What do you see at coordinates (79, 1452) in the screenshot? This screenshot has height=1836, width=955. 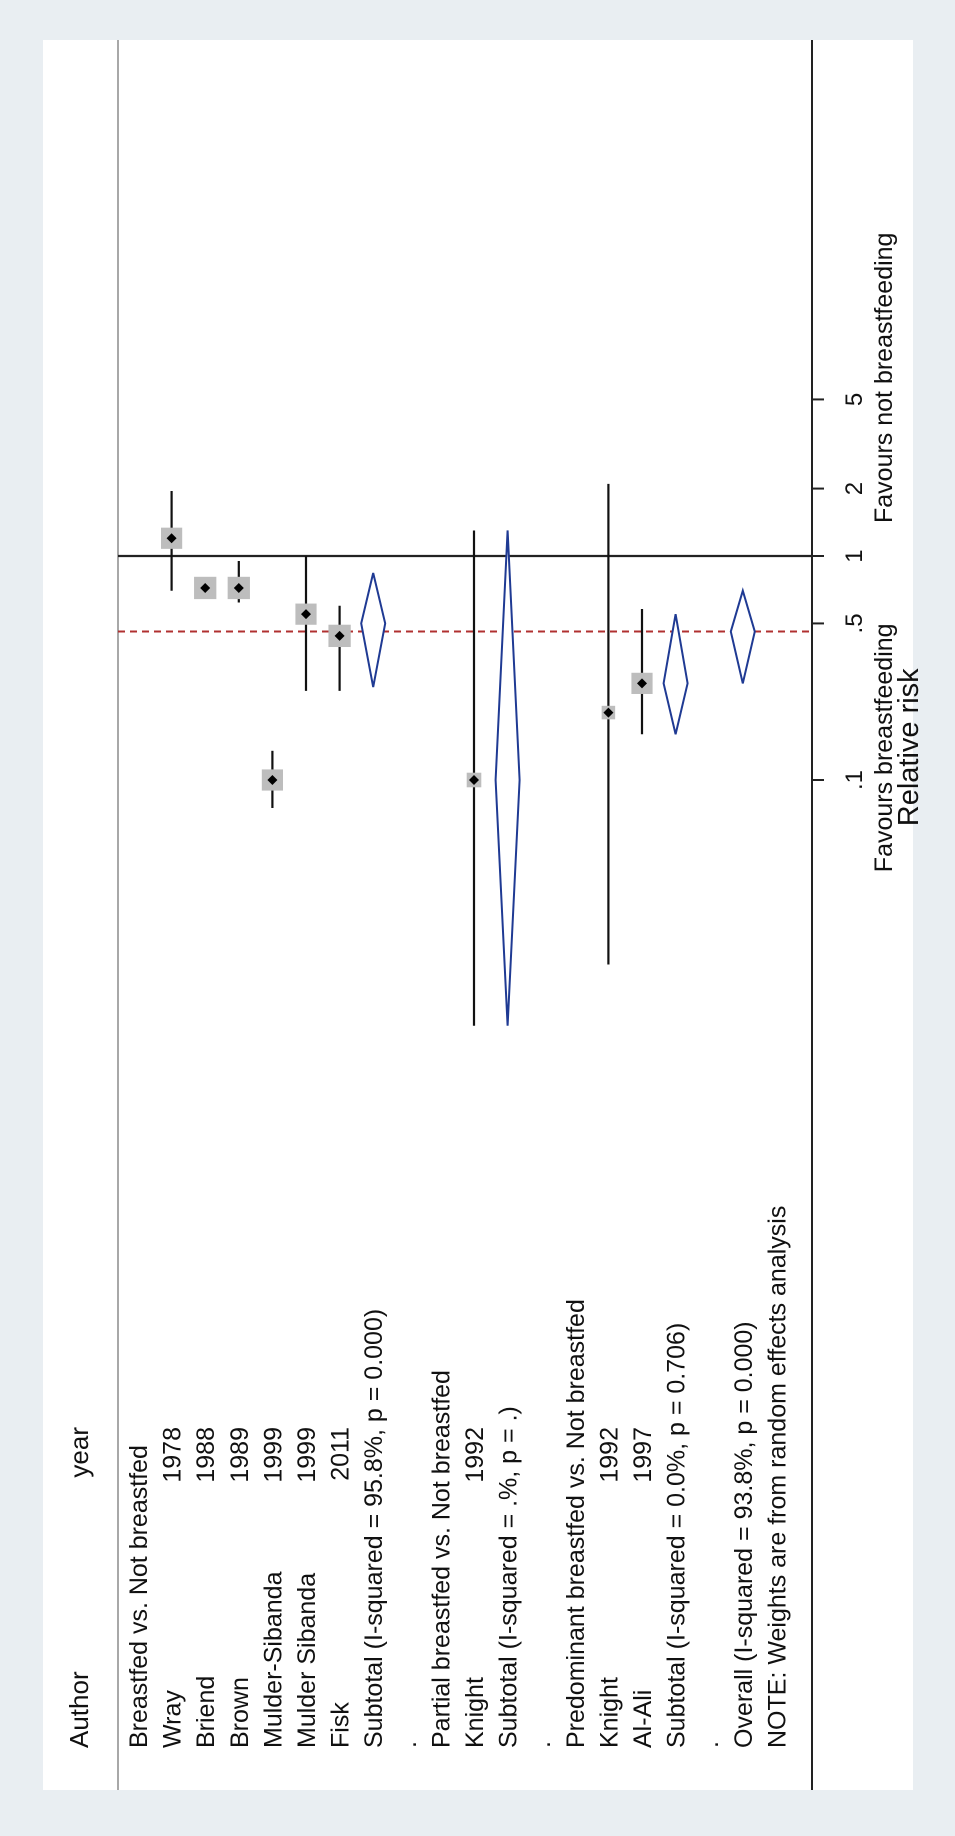 I see `header-year: year` at bounding box center [79, 1452].